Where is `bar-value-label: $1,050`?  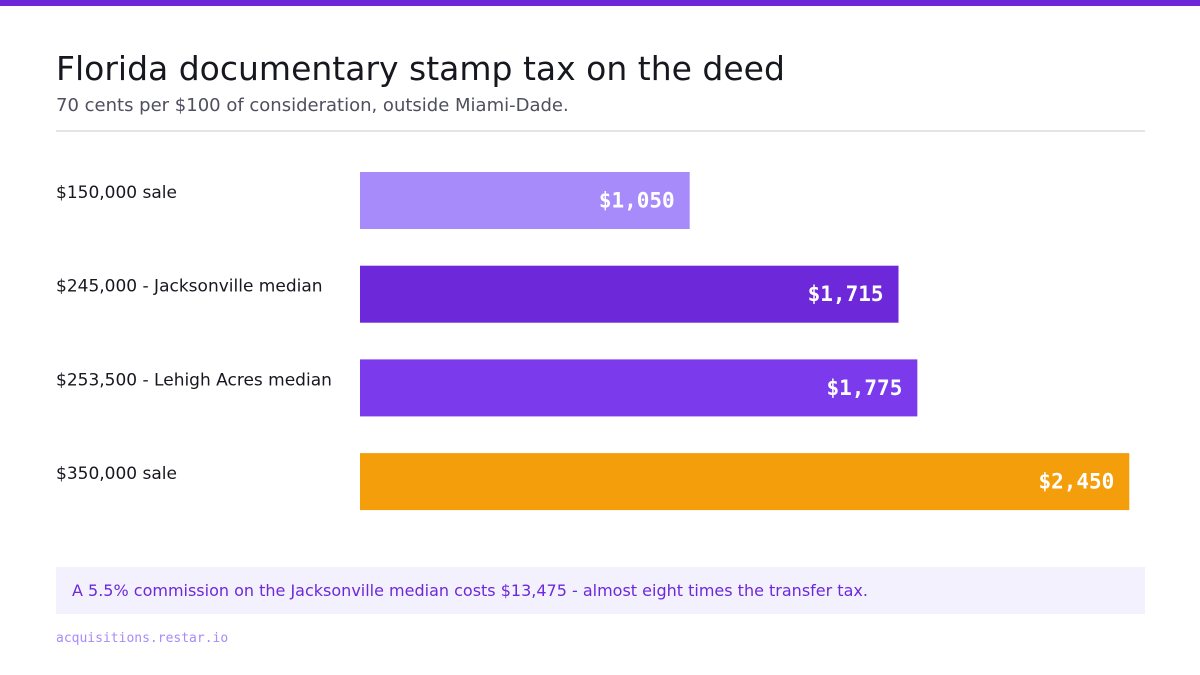
bar-value-label: $1,050 is located at coordinates (637, 201).